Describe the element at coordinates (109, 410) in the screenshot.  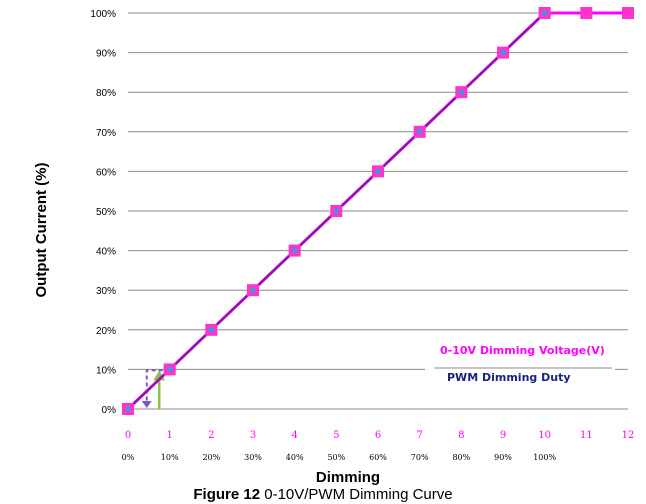
I see `y-tick-label: 0%` at that location.